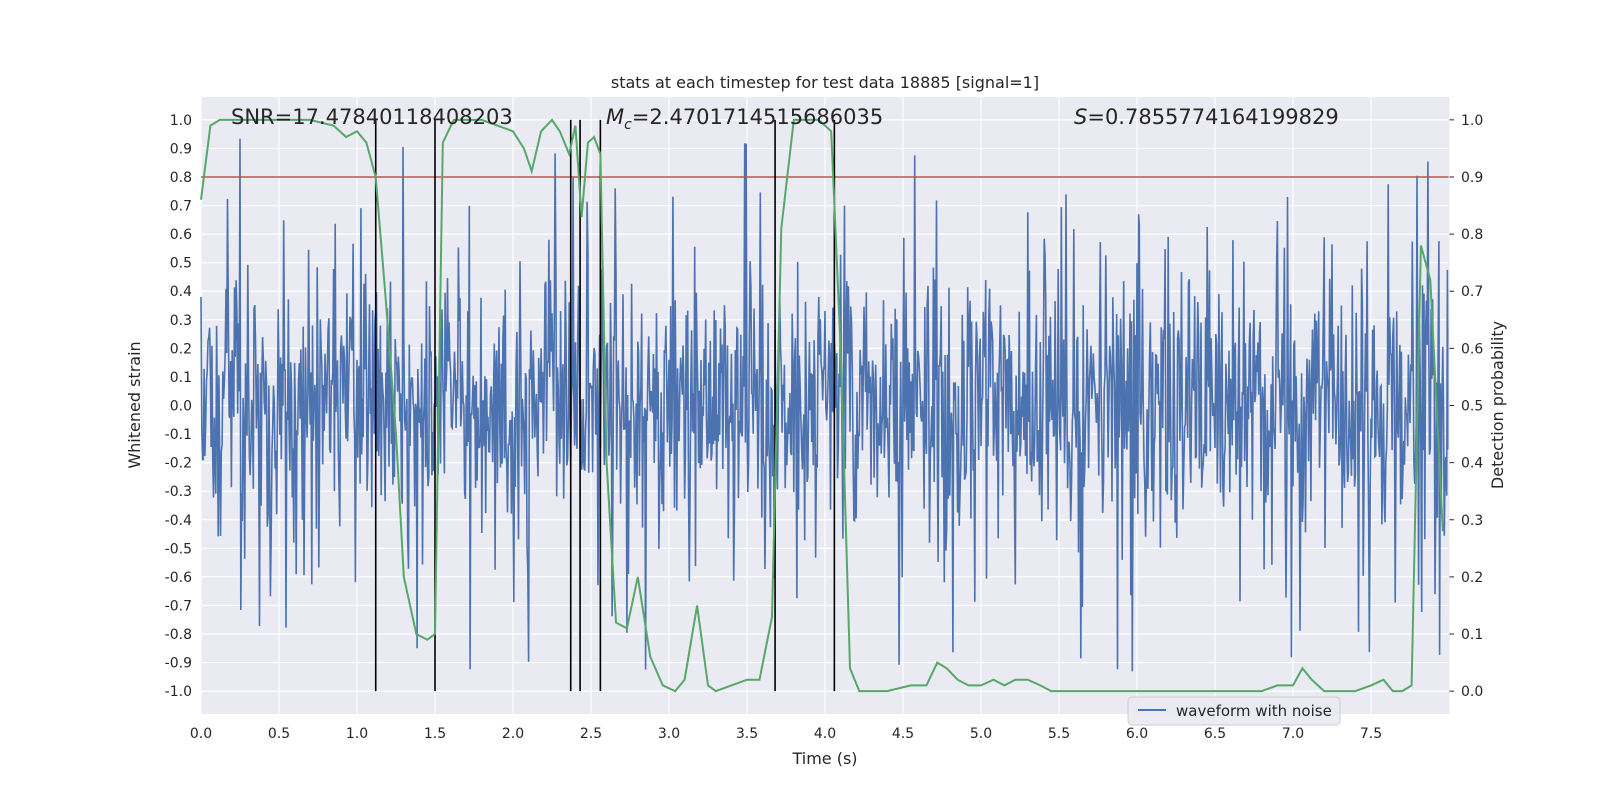  I want to click on y-tick-label: 0.2, so click(181, 349).